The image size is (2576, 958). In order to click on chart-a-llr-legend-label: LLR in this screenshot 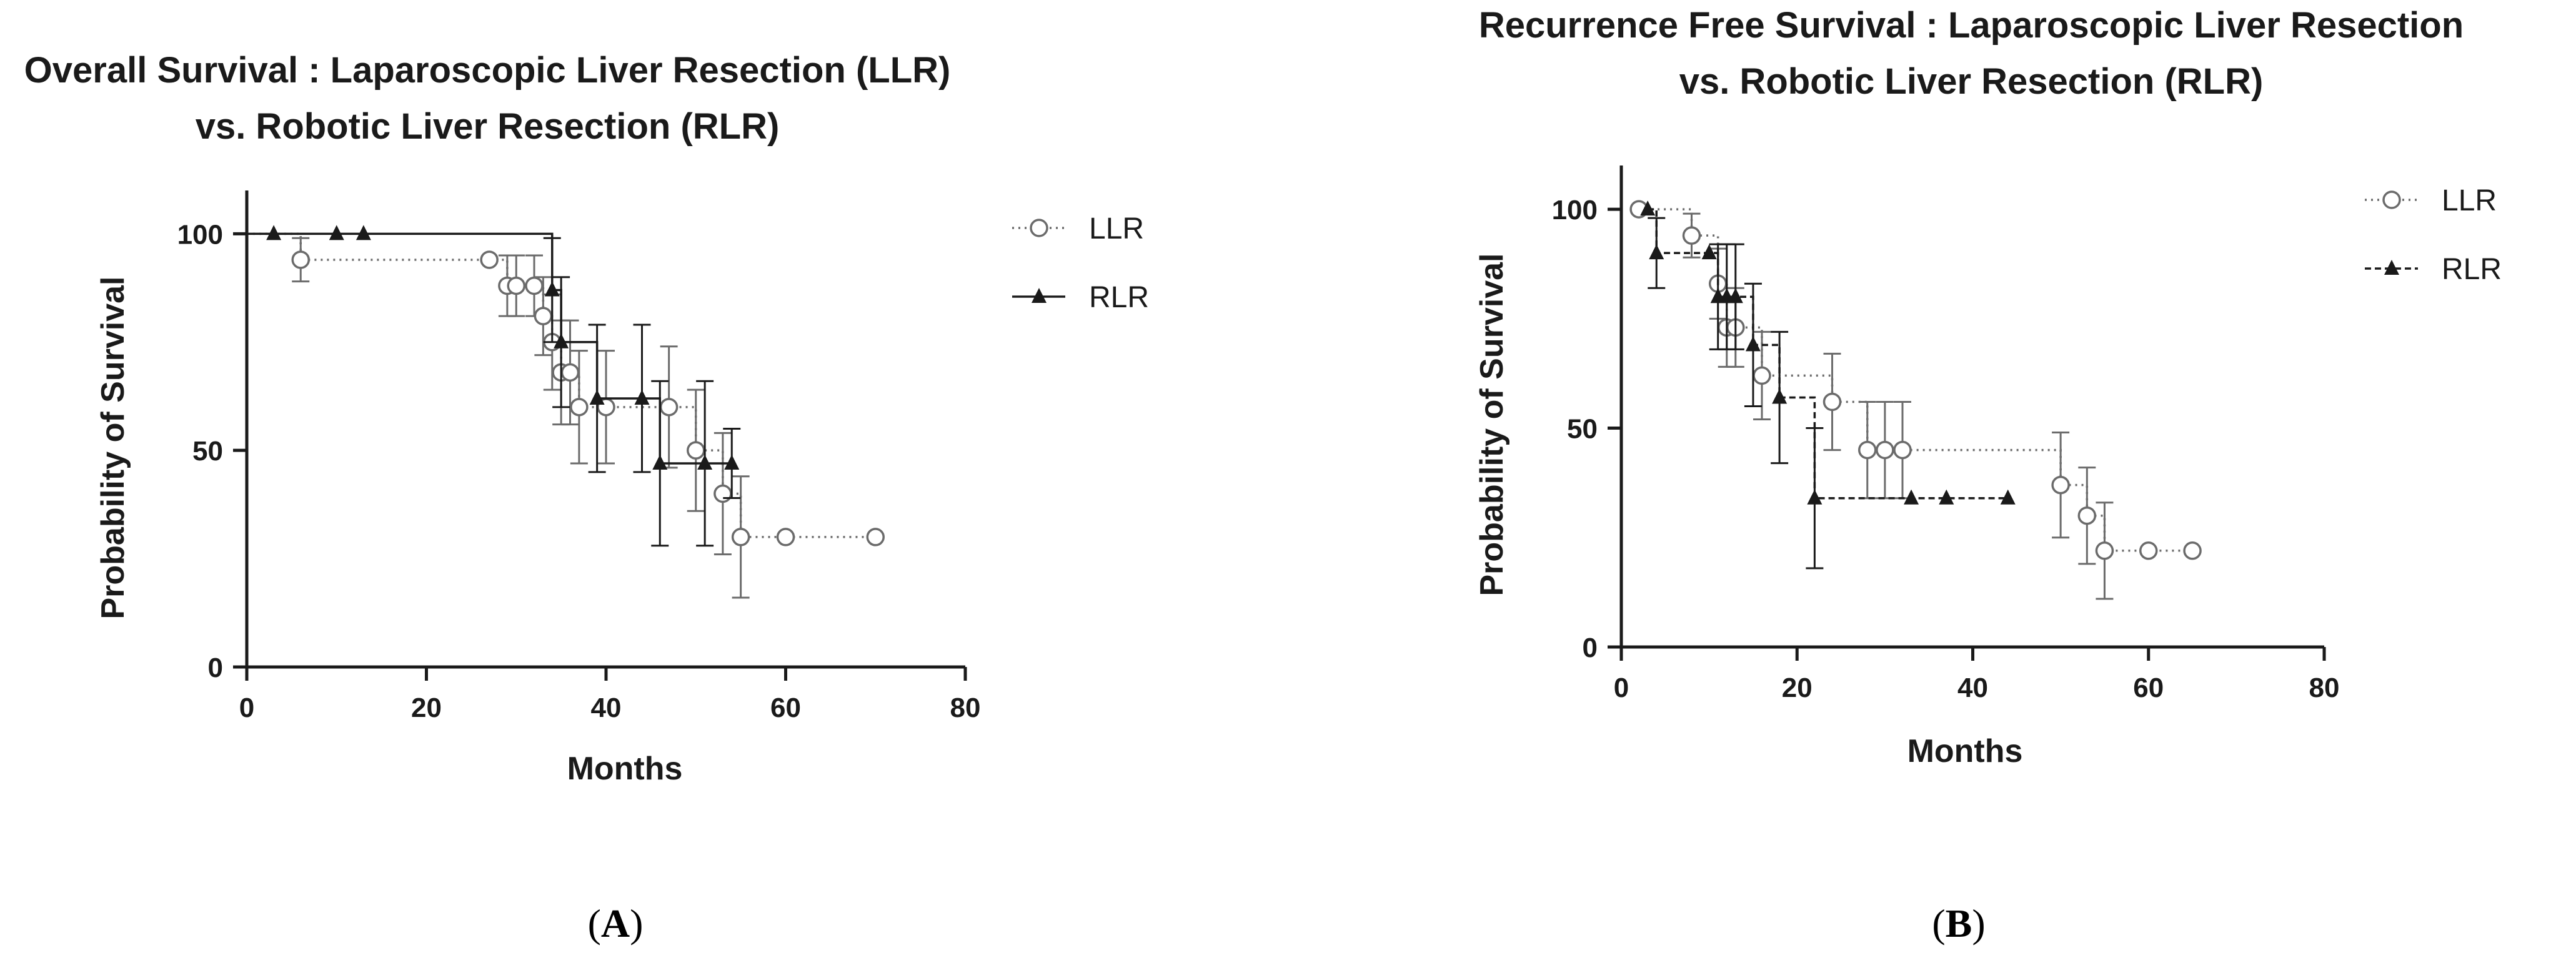, I will do `click(1116, 229)`.